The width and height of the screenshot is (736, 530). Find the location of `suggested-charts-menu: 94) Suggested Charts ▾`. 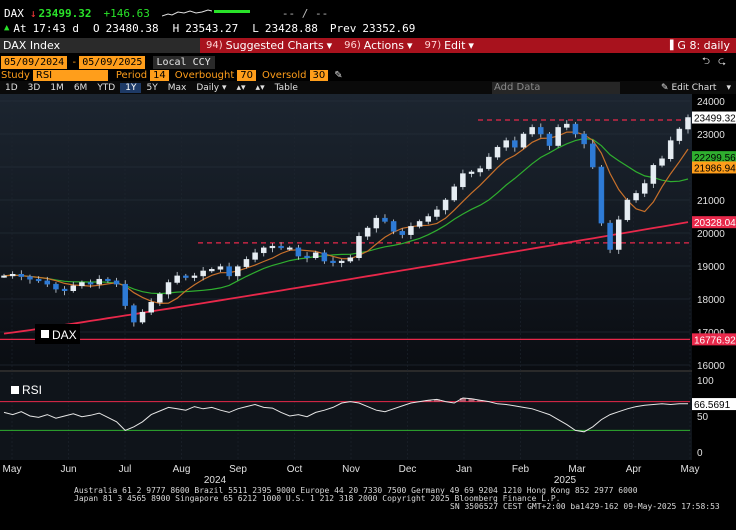

suggested-charts-menu: 94) Suggested Charts ▾ is located at coordinates (269, 45).